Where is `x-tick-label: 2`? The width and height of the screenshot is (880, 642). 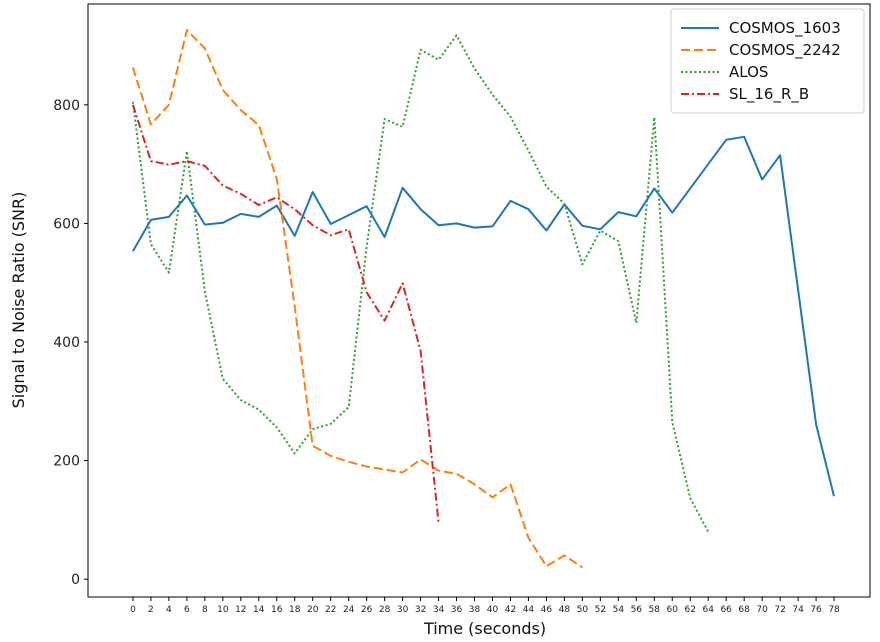 x-tick-label: 2 is located at coordinates (151, 610).